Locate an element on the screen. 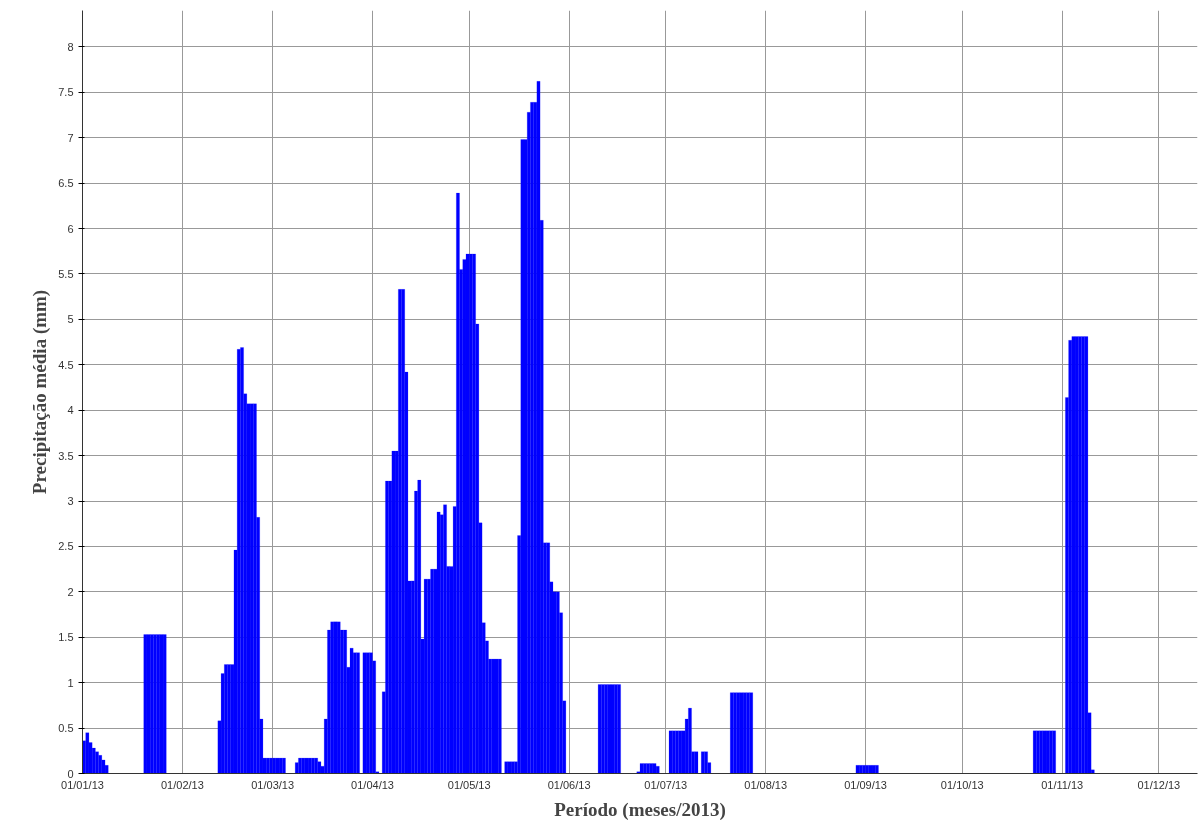 The height and width of the screenshot is (839, 1199). y-tick-label: 5 is located at coordinates (70, 319).